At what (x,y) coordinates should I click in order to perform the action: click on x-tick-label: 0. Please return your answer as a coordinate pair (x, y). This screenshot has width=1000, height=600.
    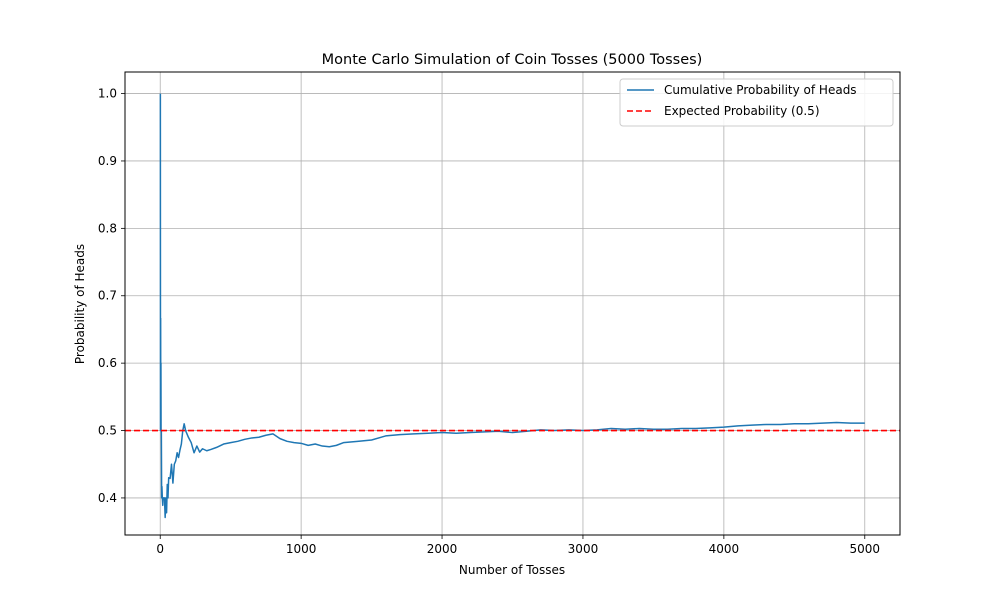
    Looking at the image, I should click on (160, 549).